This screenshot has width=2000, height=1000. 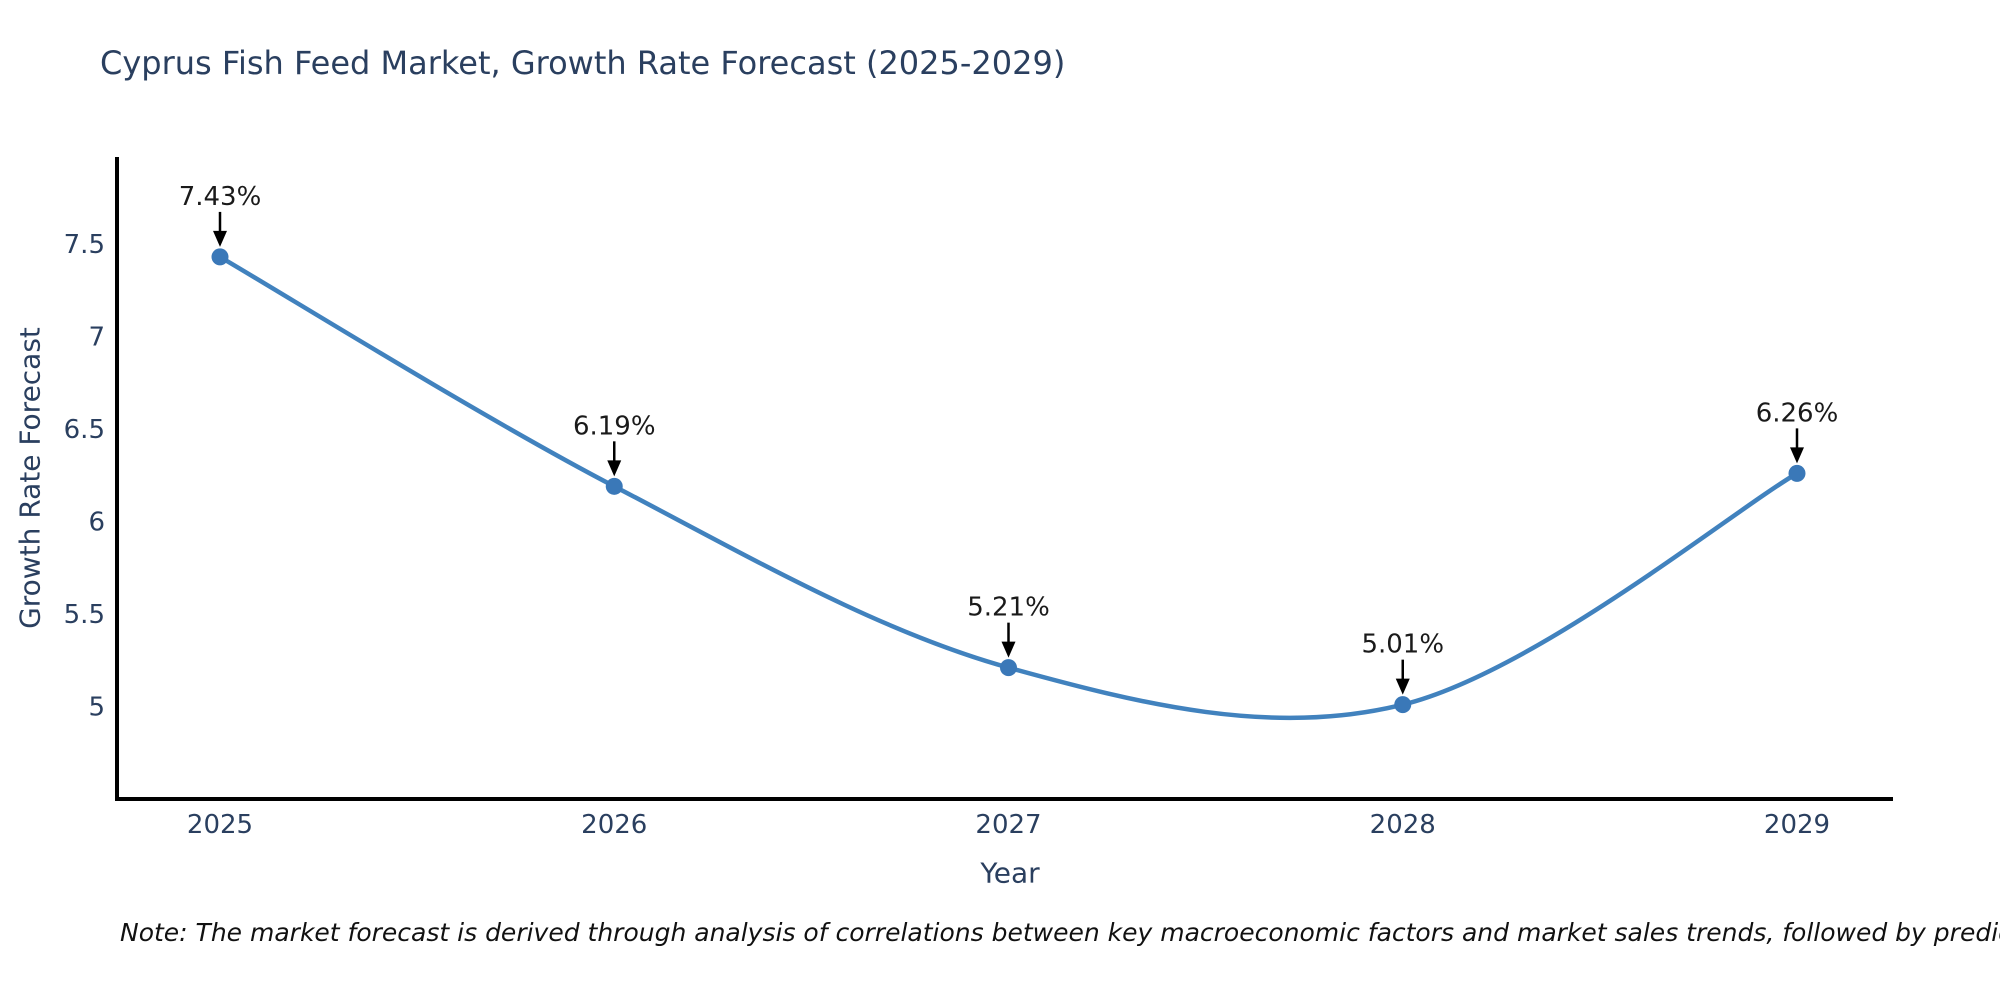 What do you see at coordinates (614, 825) in the screenshot?
I see `x-tick-label: 2026` at bounding box center [614, 825].